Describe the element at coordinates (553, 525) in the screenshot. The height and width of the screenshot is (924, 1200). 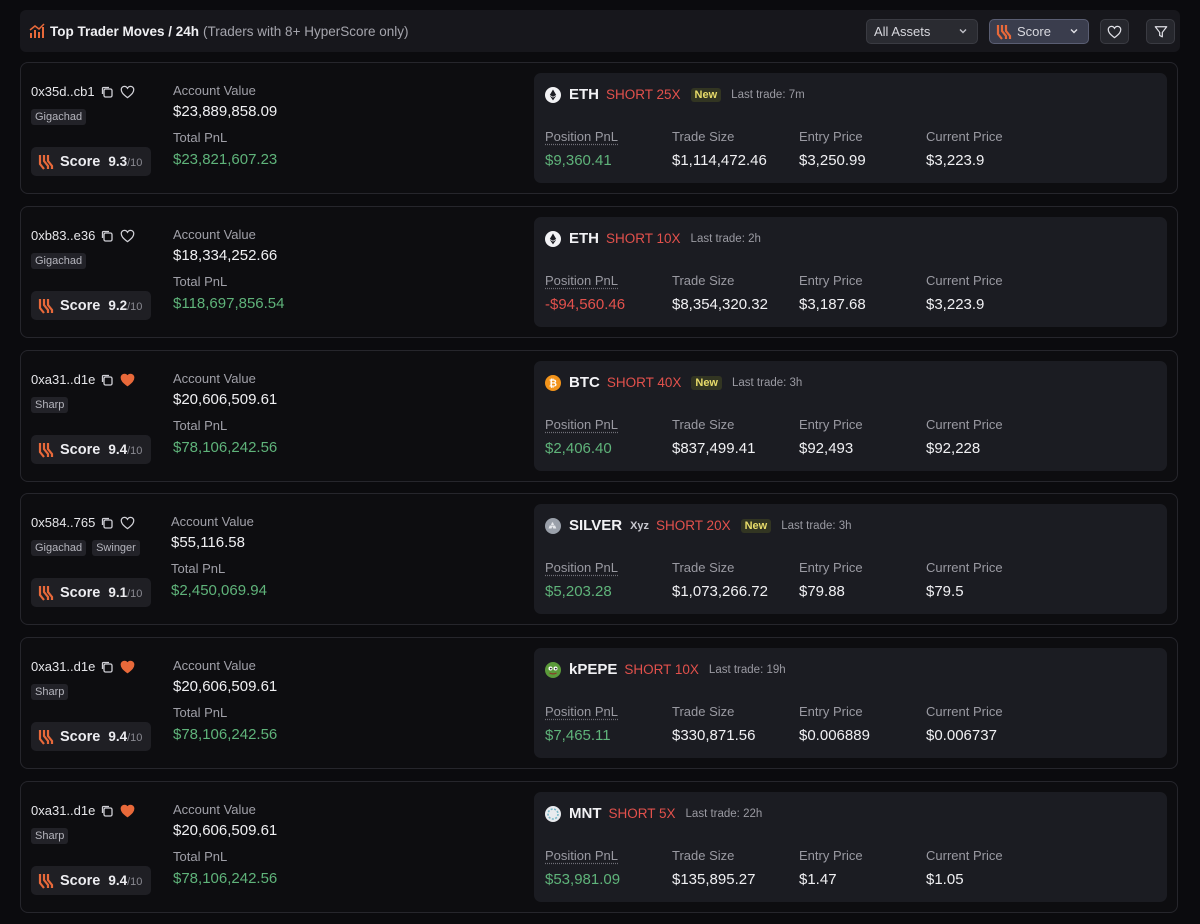
I see `silver-icon` at that location.